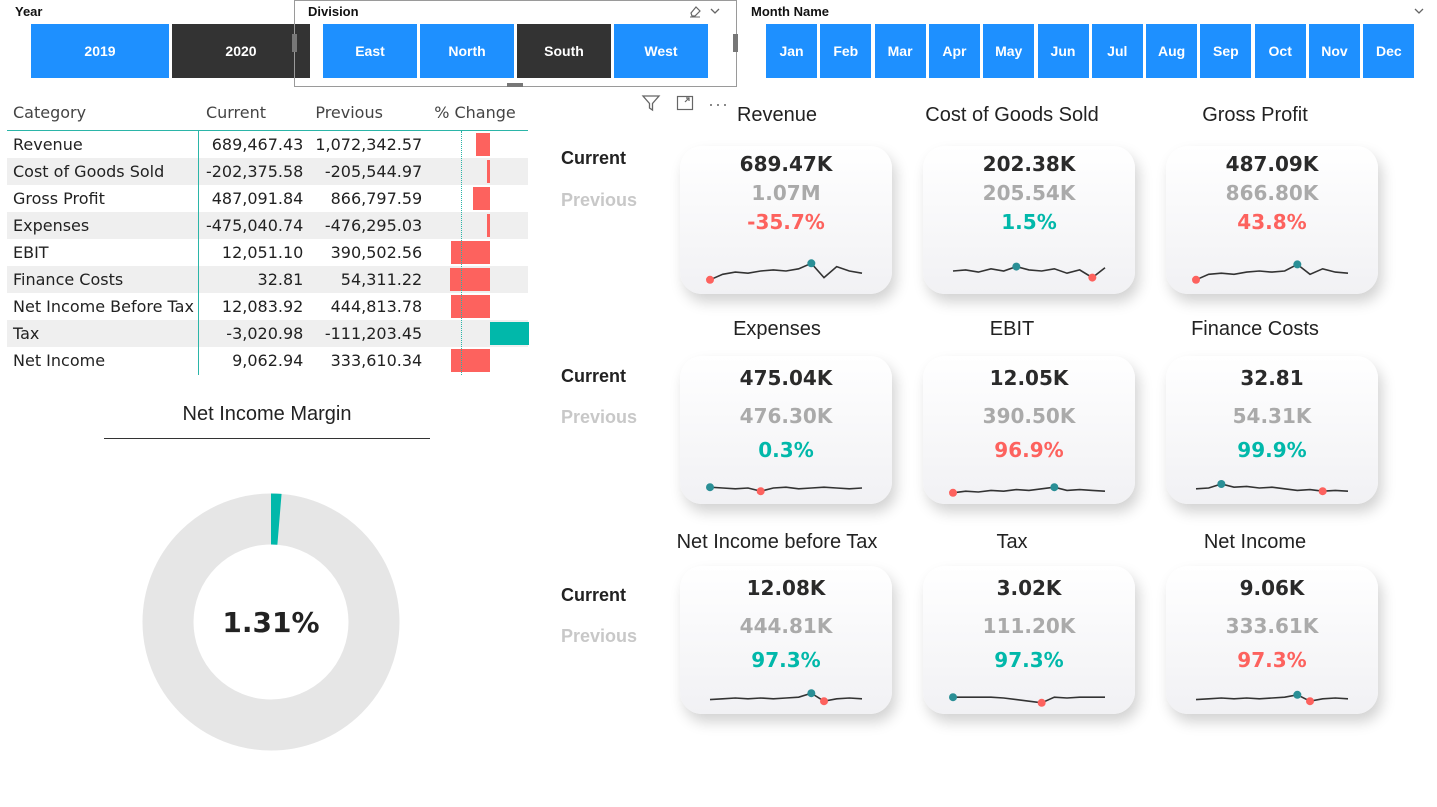 Image resolution: width=1437 pixels, height=807 pixels. Describe the element at coordinates (369, 225) in the screenshot. I see `cell-previous: -476,295.03` at that location.